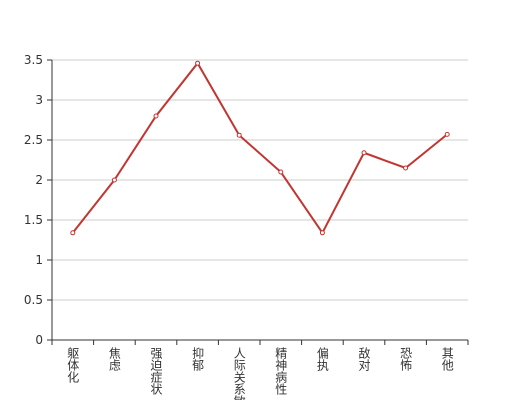 The image size is (520, 400). What do you see at coordinates (364, 358) in the screenshot?
I see `x-tick-label: 敌对` at bounding box center [364, 358].